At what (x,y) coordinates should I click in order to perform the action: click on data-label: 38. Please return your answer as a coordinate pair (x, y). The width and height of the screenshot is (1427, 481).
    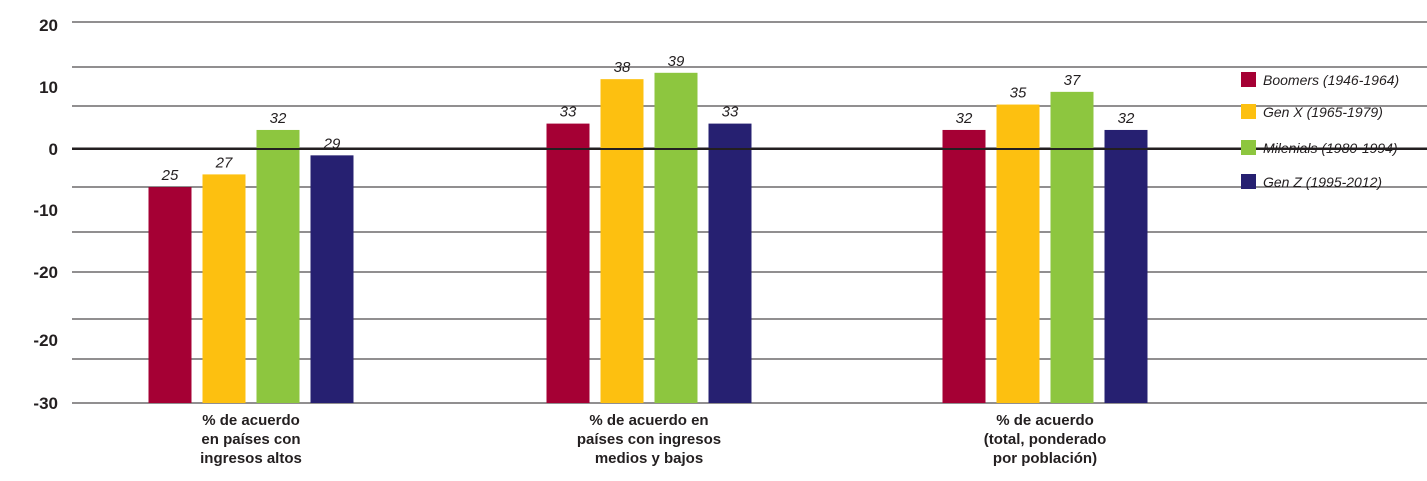
    Looking at the image, I should click on (622, 67).